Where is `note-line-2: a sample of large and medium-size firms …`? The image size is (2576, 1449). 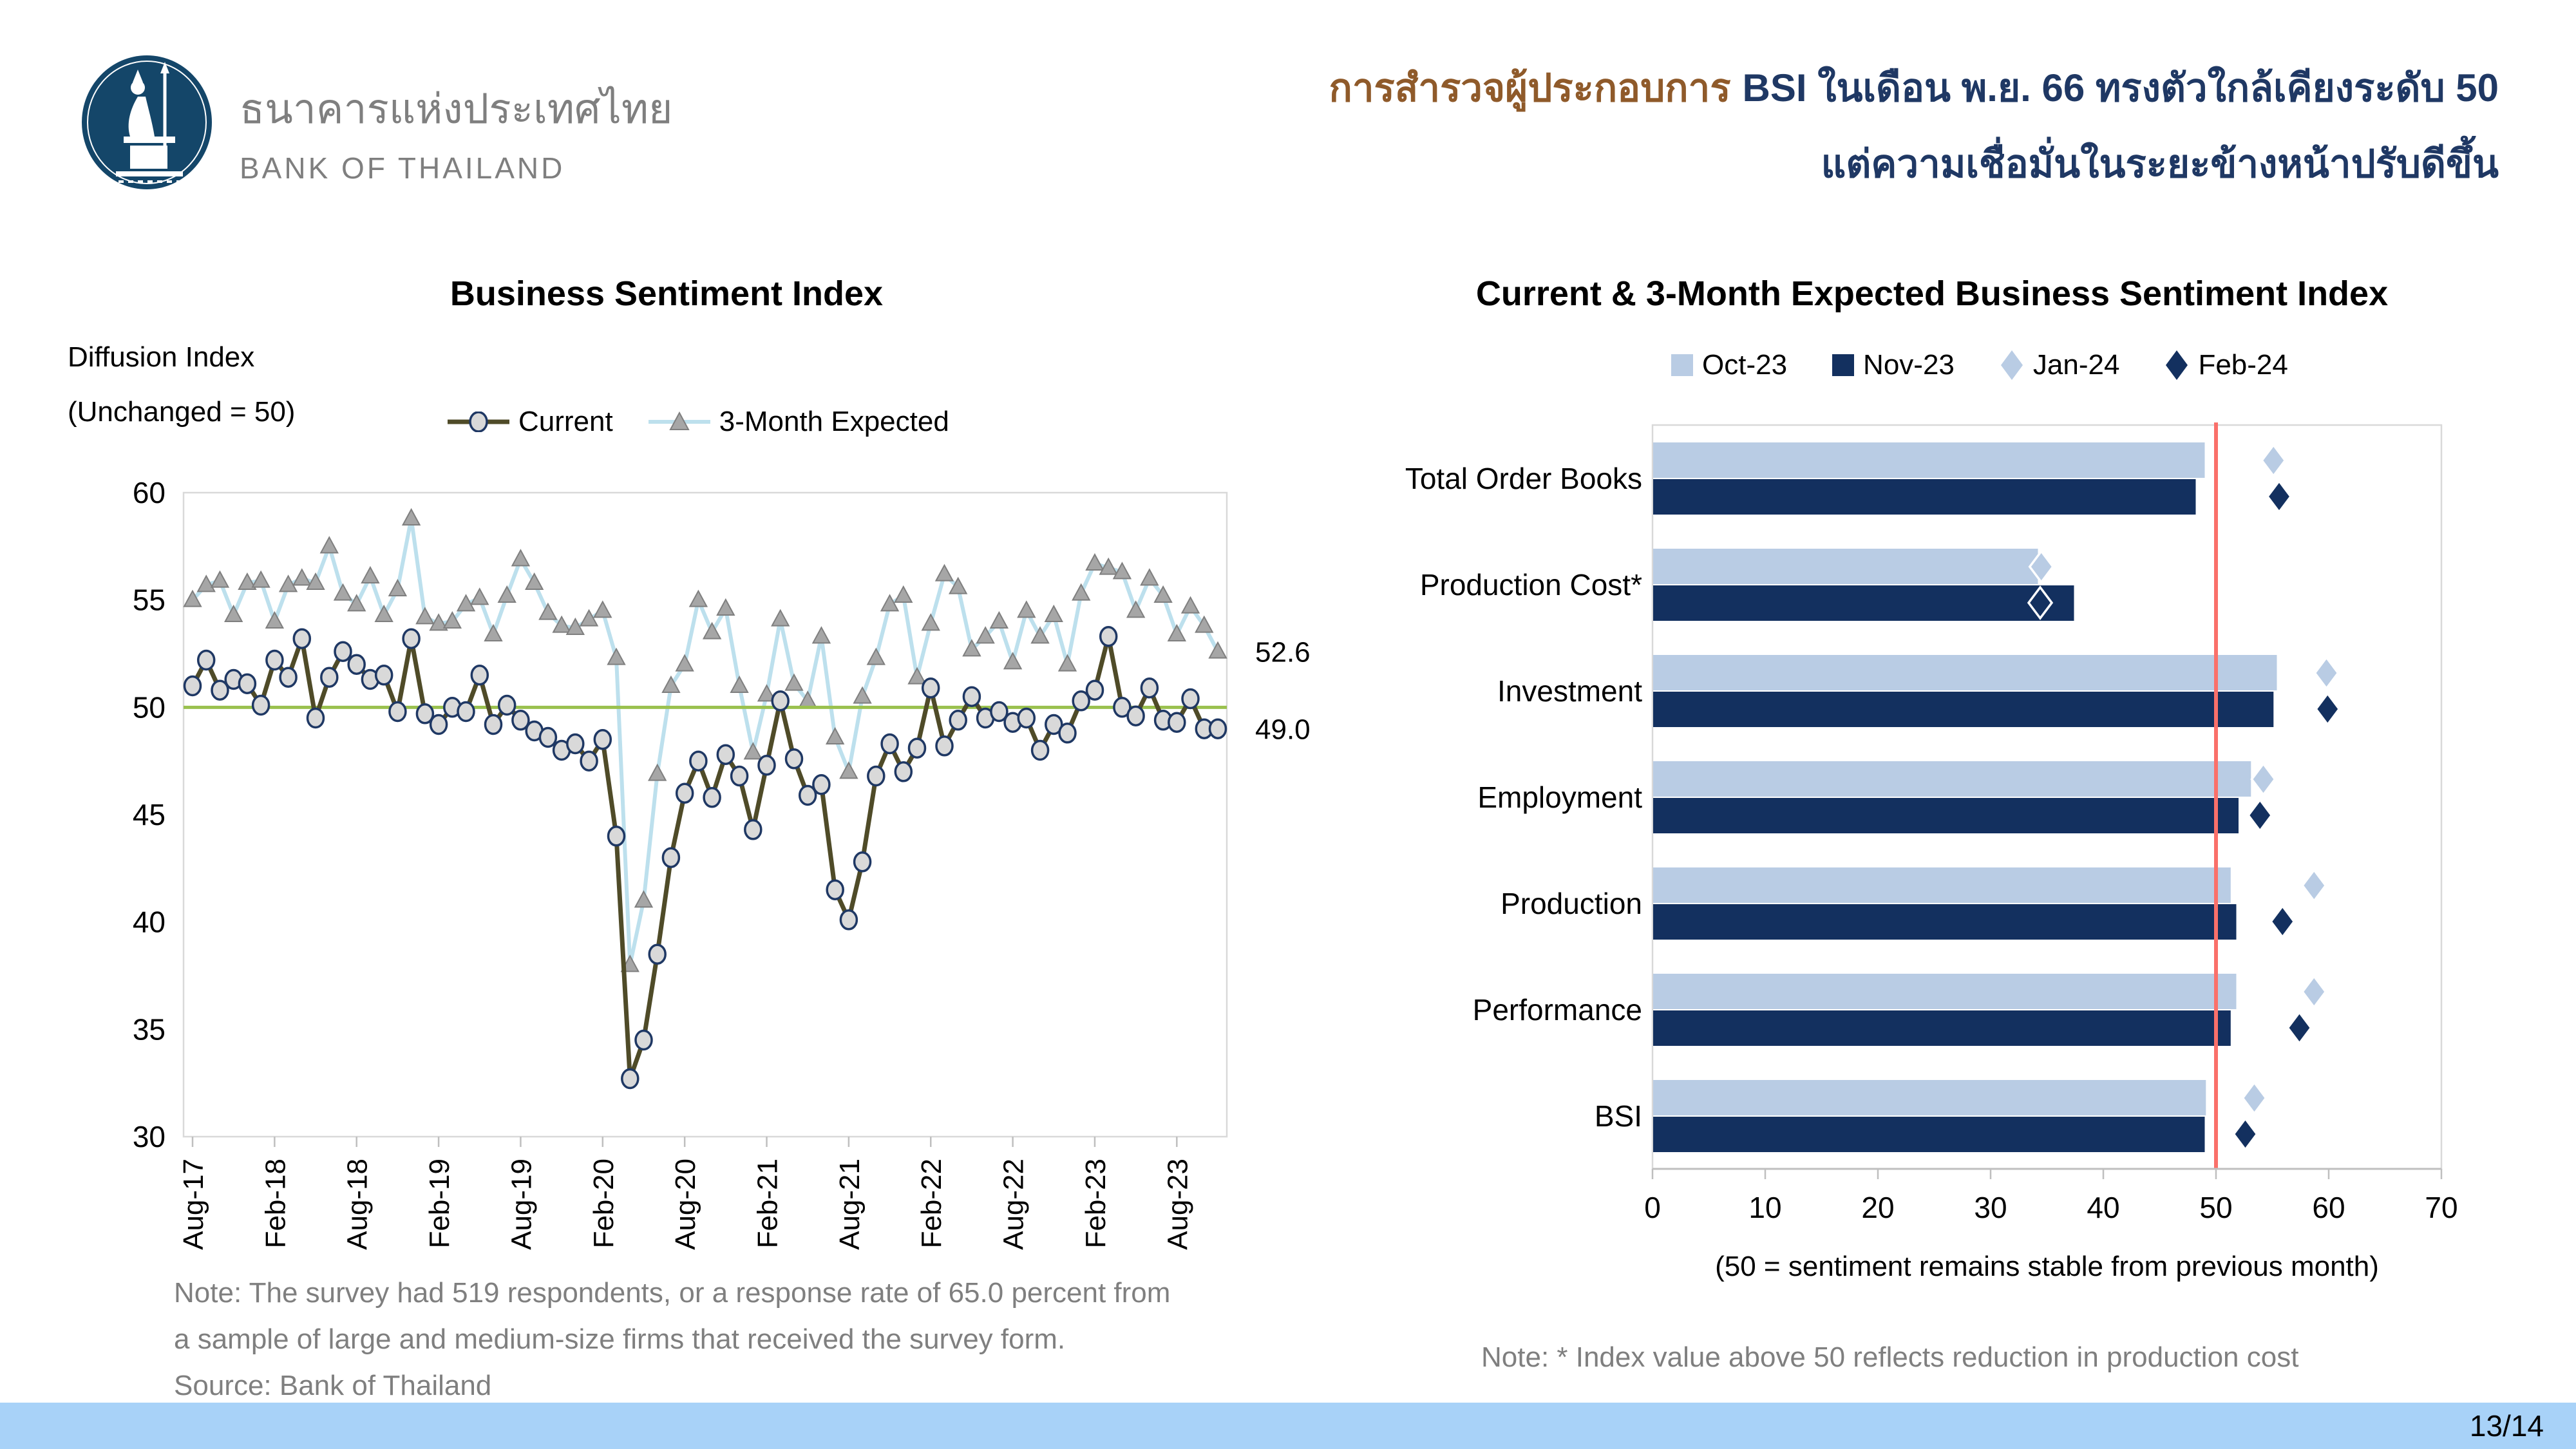 note-line-2: a sample of large and medium-size firms … is located at coordinates (620, 1339).